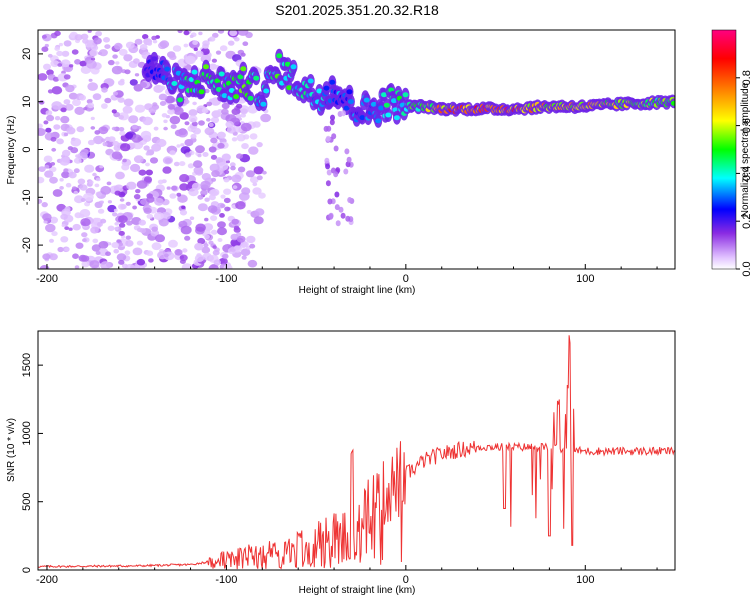 This screenshot has height=600, width=750. What do you see at coordinates (11, 150) in the screenshot?
I see `spectrogram-y-label: Frequency (Hz)` at bounding box center [11, 150].